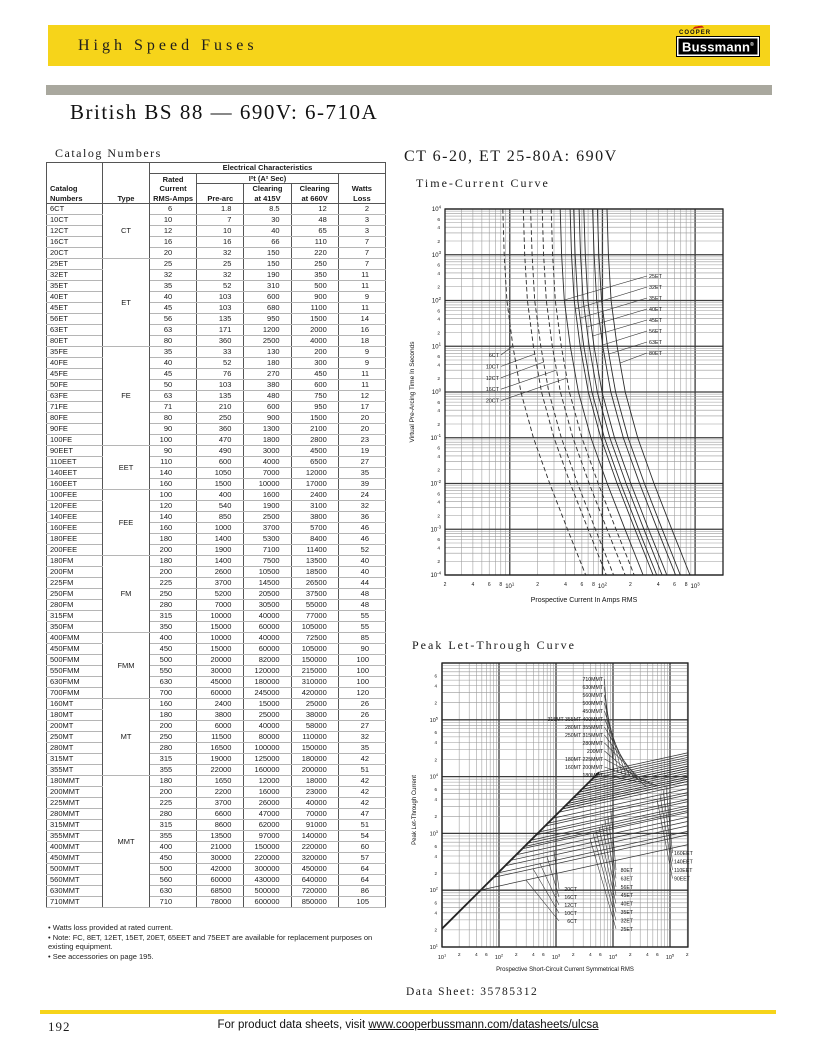  I want to click on catalog-number-cell: 90FE, so click(74, 429).